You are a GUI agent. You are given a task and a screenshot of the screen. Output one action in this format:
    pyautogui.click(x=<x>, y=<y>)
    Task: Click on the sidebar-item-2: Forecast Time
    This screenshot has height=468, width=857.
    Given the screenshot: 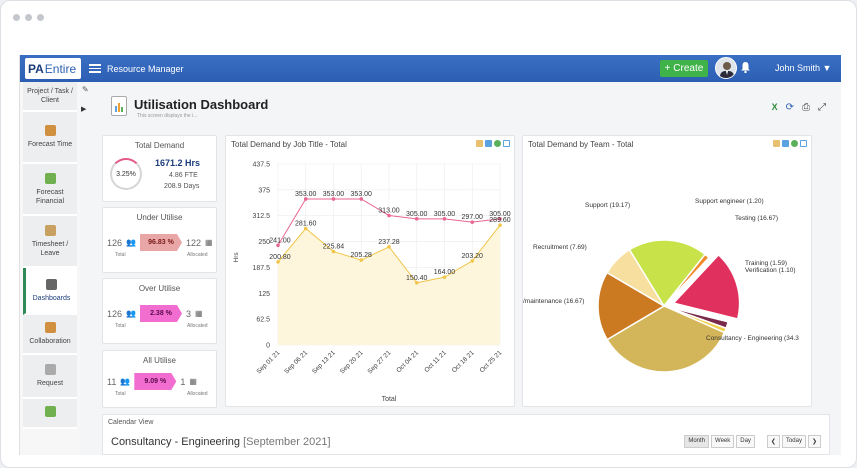 What is the action you would take?
    pyautogui.click(x=50, y=138)
    